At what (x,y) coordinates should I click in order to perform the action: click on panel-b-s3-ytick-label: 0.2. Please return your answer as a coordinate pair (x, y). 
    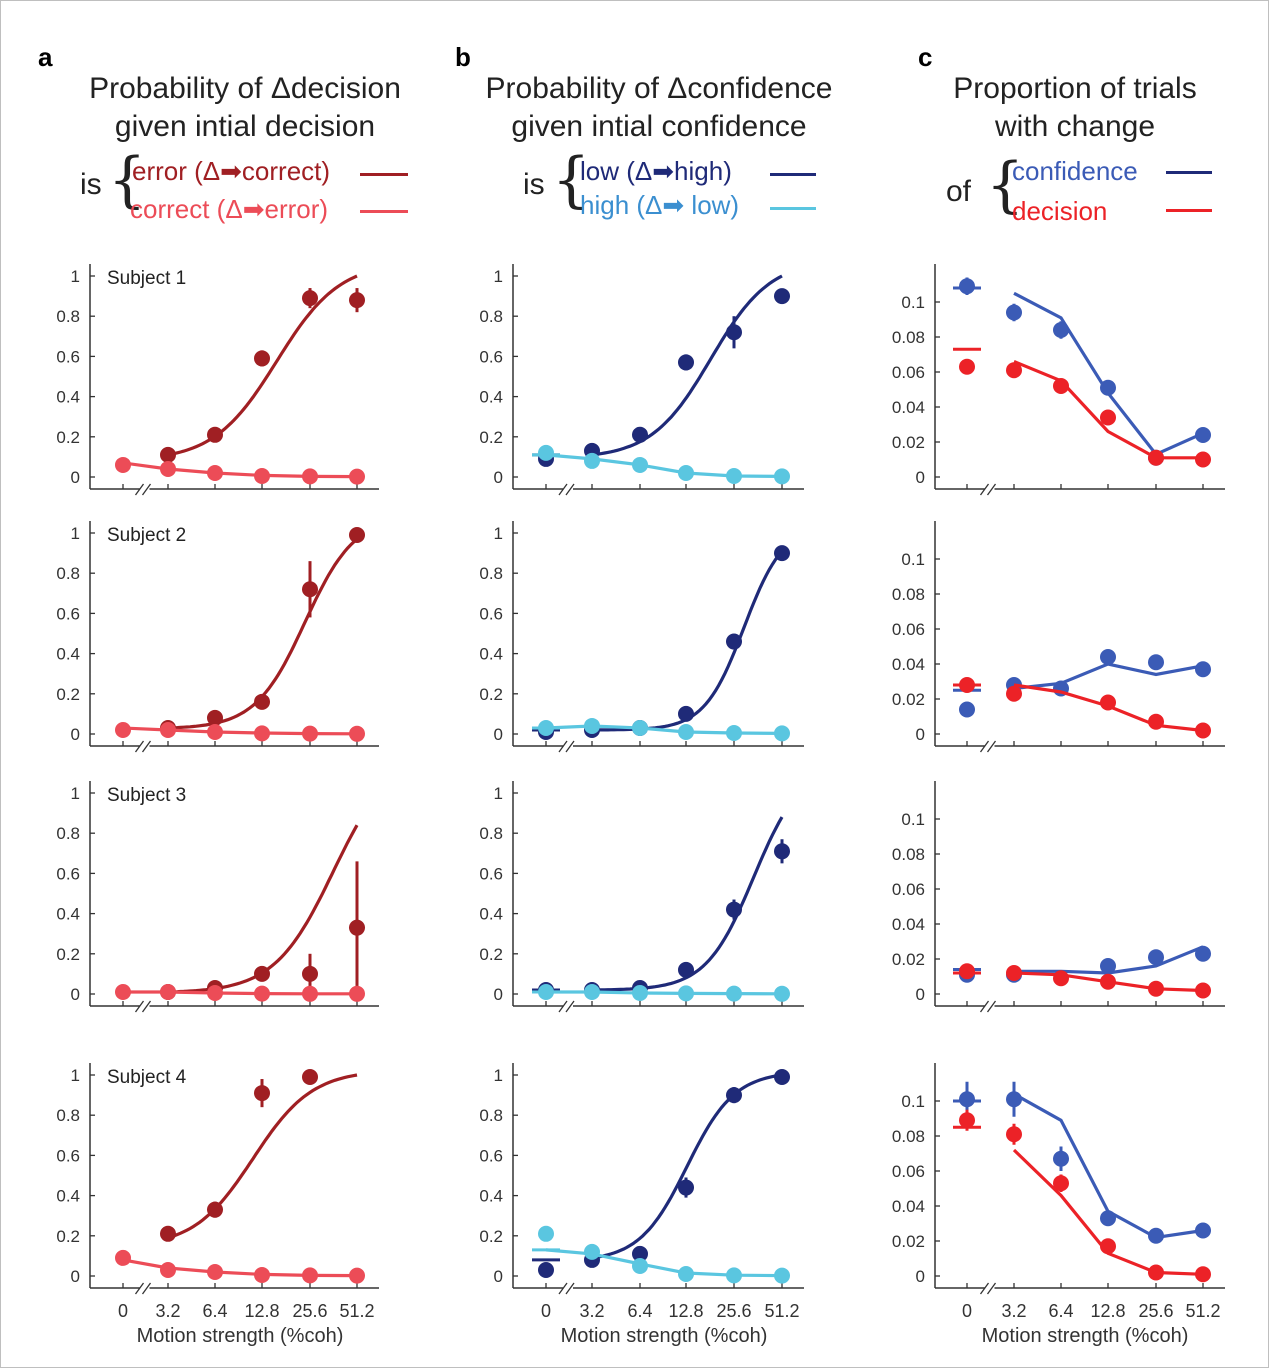
    Looking at the image, I should click on (491, 954).